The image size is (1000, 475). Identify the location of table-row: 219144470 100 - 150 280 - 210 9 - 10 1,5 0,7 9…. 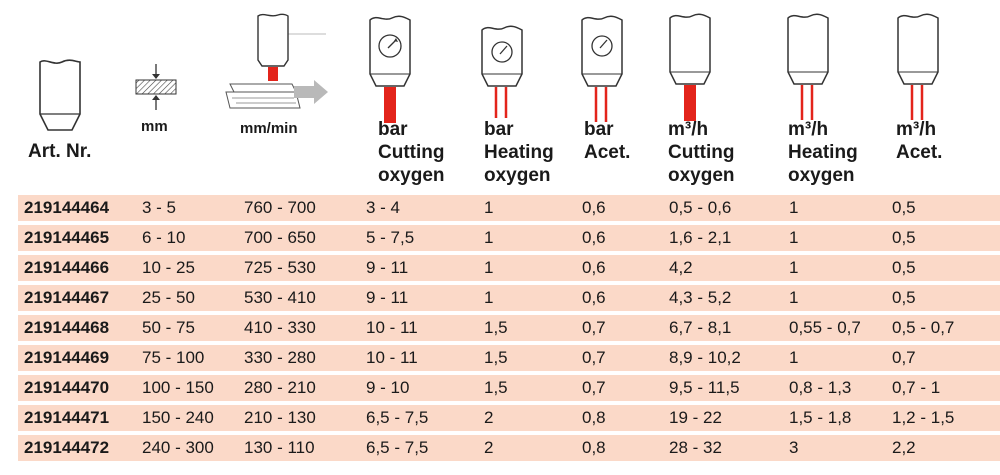
(509, 390).